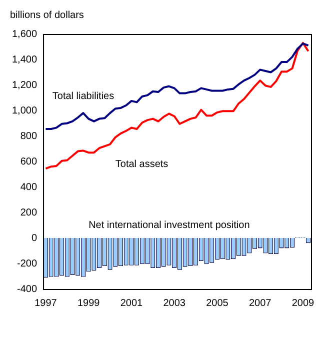  Describe the element at coordinates (29, 162) in the screenshot. I see `y-tick-label: 600` at that location.